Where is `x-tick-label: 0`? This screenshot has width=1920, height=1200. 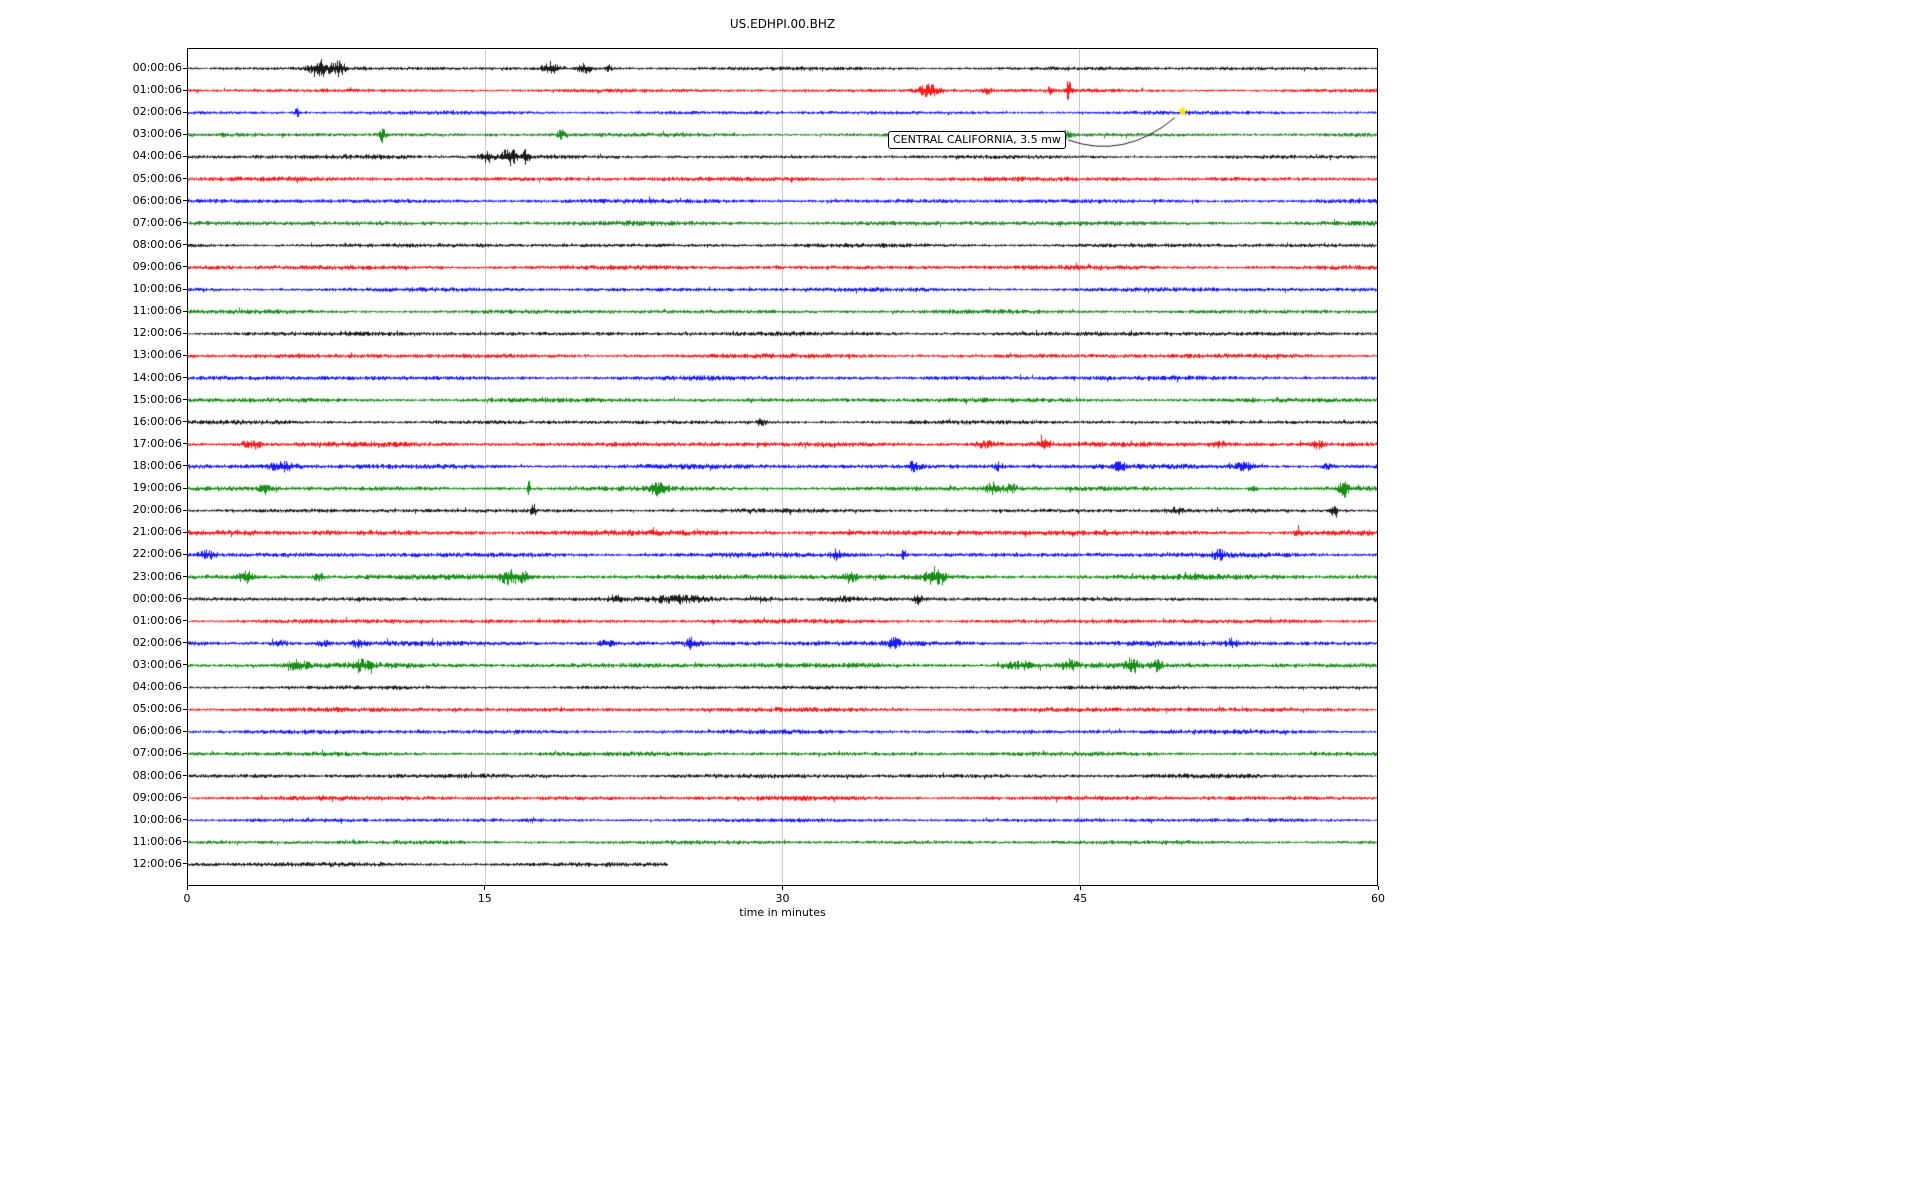 x-tick-label: 0 is located at coordinates (187, 898).